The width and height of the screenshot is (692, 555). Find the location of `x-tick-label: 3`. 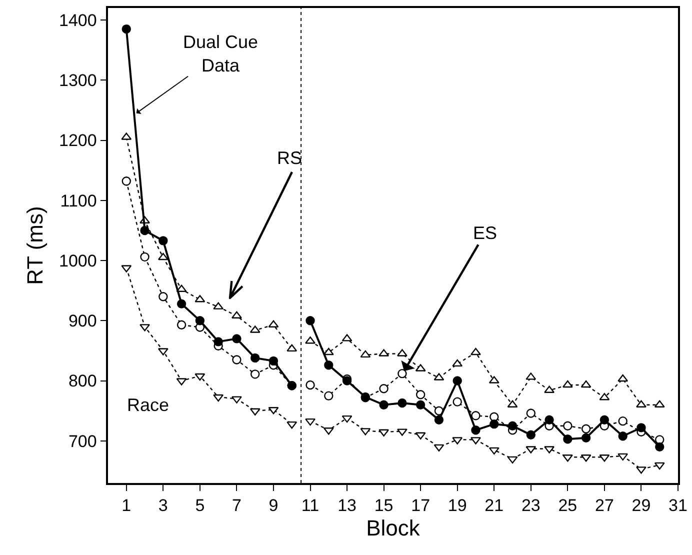

x-tick-label: 3 is located at coordinates (163, 506).